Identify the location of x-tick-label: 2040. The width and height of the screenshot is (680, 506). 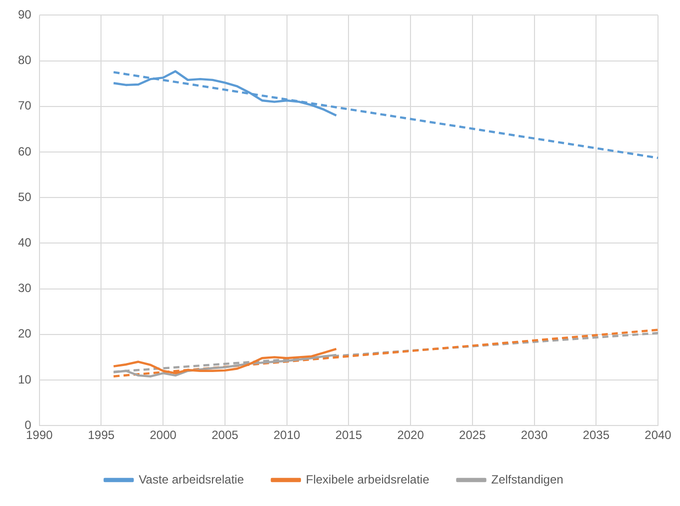
(658, 435).